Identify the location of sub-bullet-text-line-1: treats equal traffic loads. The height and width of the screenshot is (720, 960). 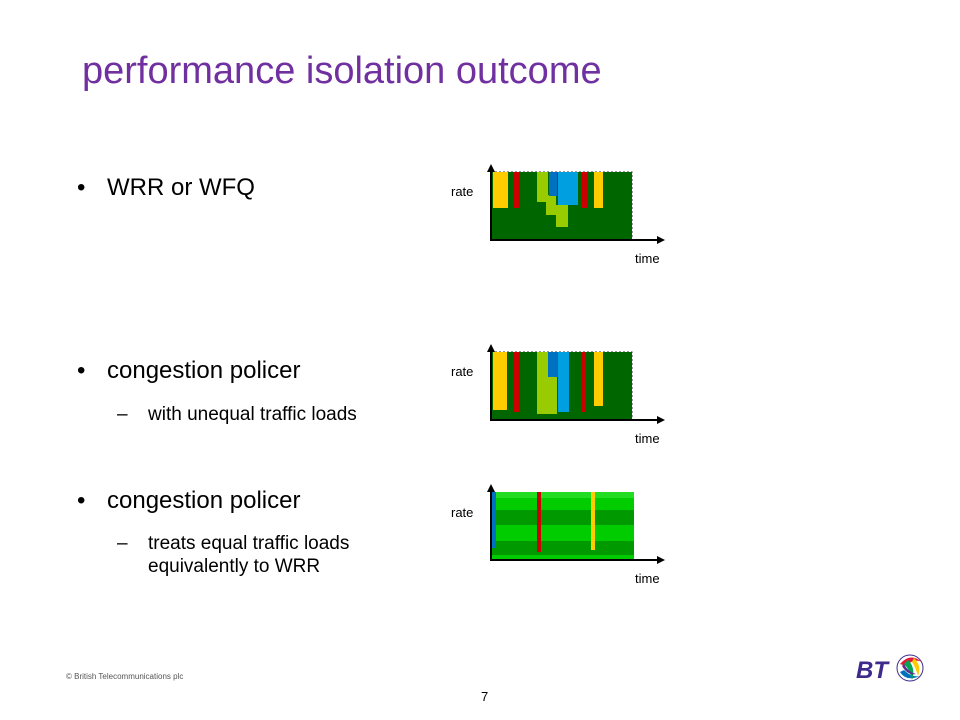
(249, 543).